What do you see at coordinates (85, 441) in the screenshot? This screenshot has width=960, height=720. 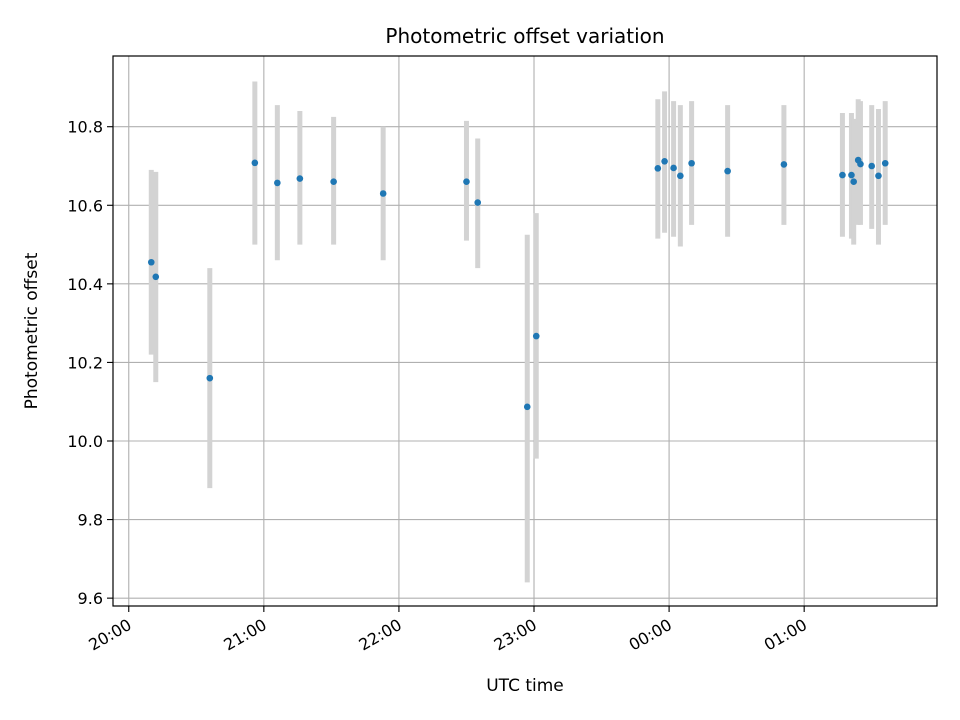 I see `y-tick-label: 10.0` at bounding box center [85, 441].